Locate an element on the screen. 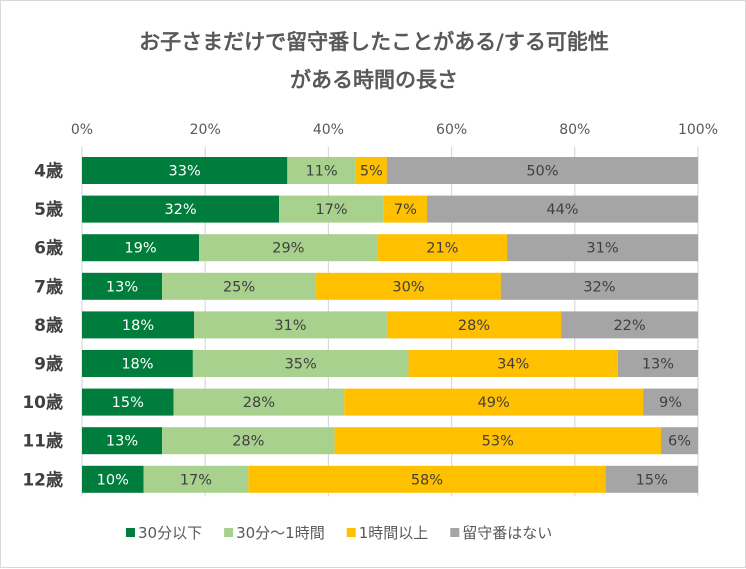 This screenshot has width=746, height=569. data-label: 53% is located at coordinates (498, 442).